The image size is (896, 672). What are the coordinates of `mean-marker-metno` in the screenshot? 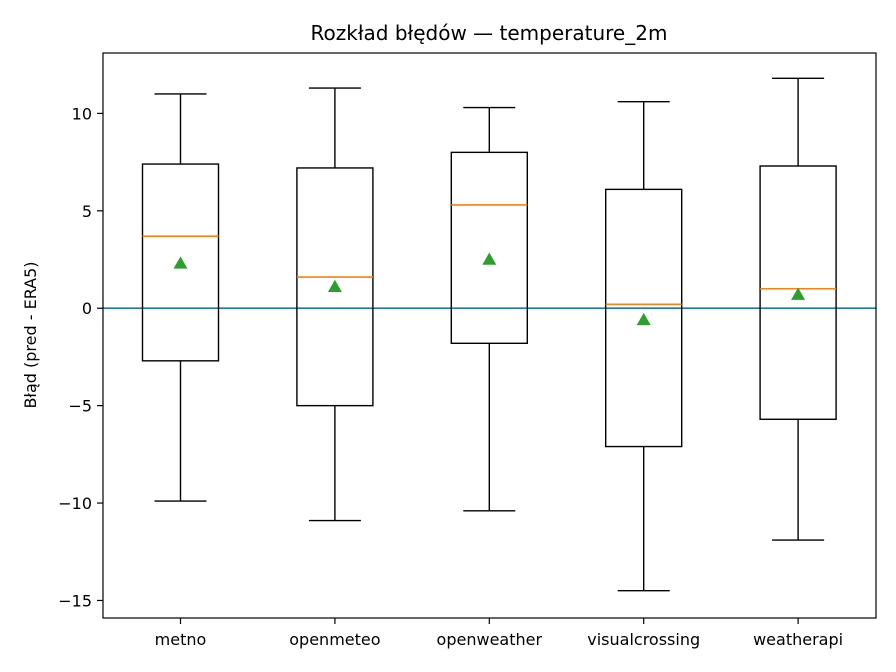 It's located at (180, 262).